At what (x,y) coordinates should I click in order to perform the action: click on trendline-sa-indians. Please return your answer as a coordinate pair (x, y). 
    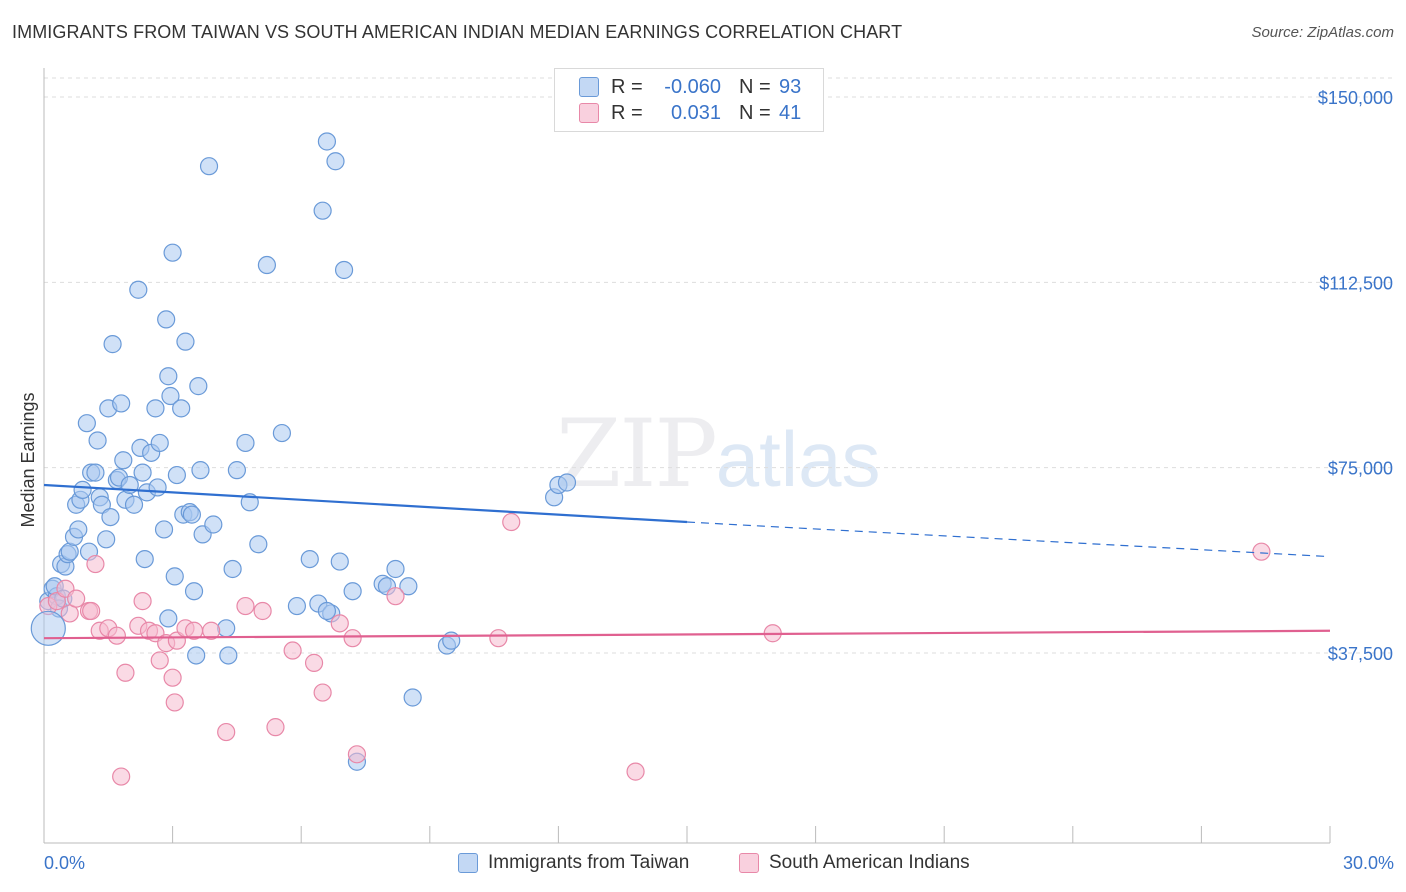
    Looking at the image, I should click on (687, 634).